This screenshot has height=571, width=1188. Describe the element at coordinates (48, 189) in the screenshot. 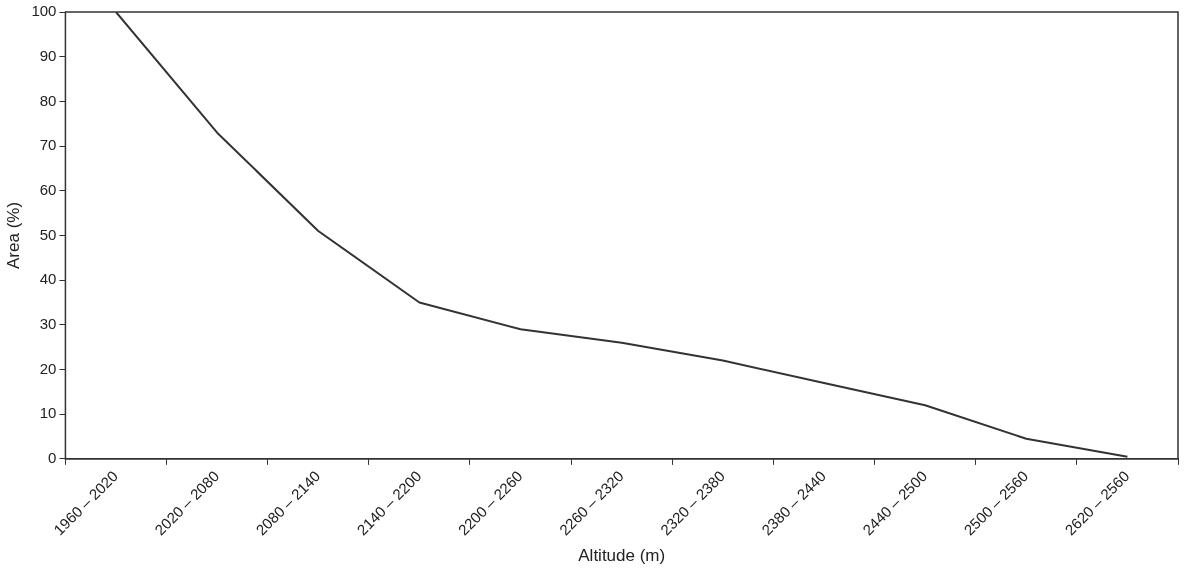

I see `y-tick-label: 60` at that location.